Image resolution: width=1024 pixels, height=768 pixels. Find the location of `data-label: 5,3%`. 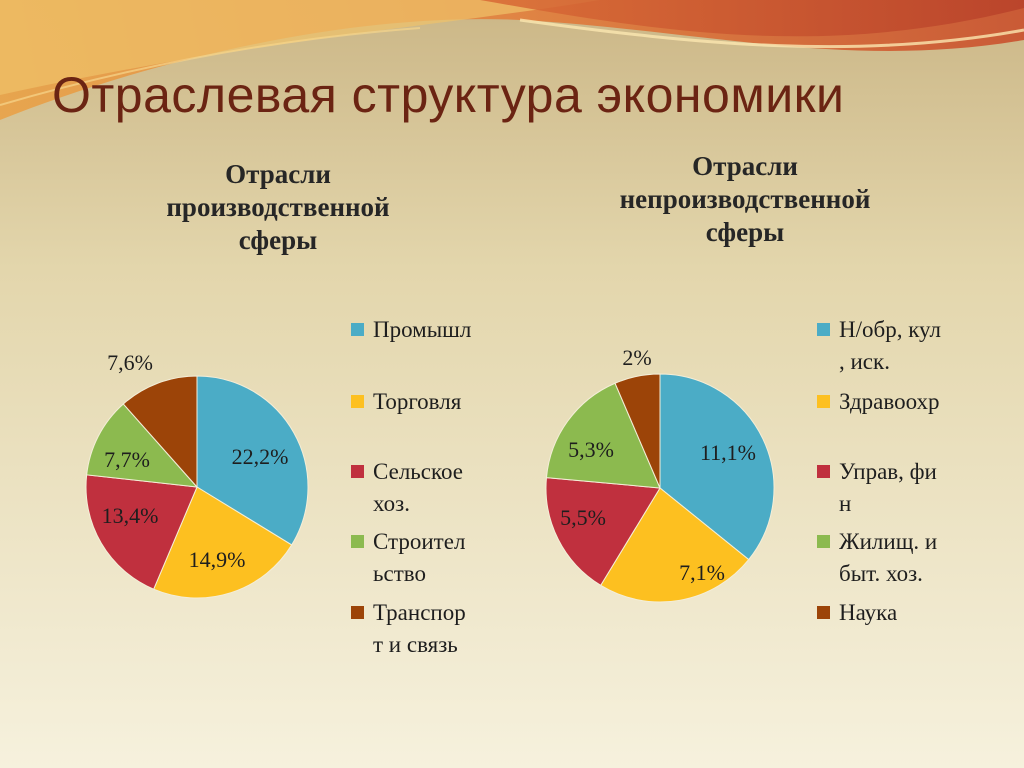

data-label: 5,3% is located at coordinates (591, 449).